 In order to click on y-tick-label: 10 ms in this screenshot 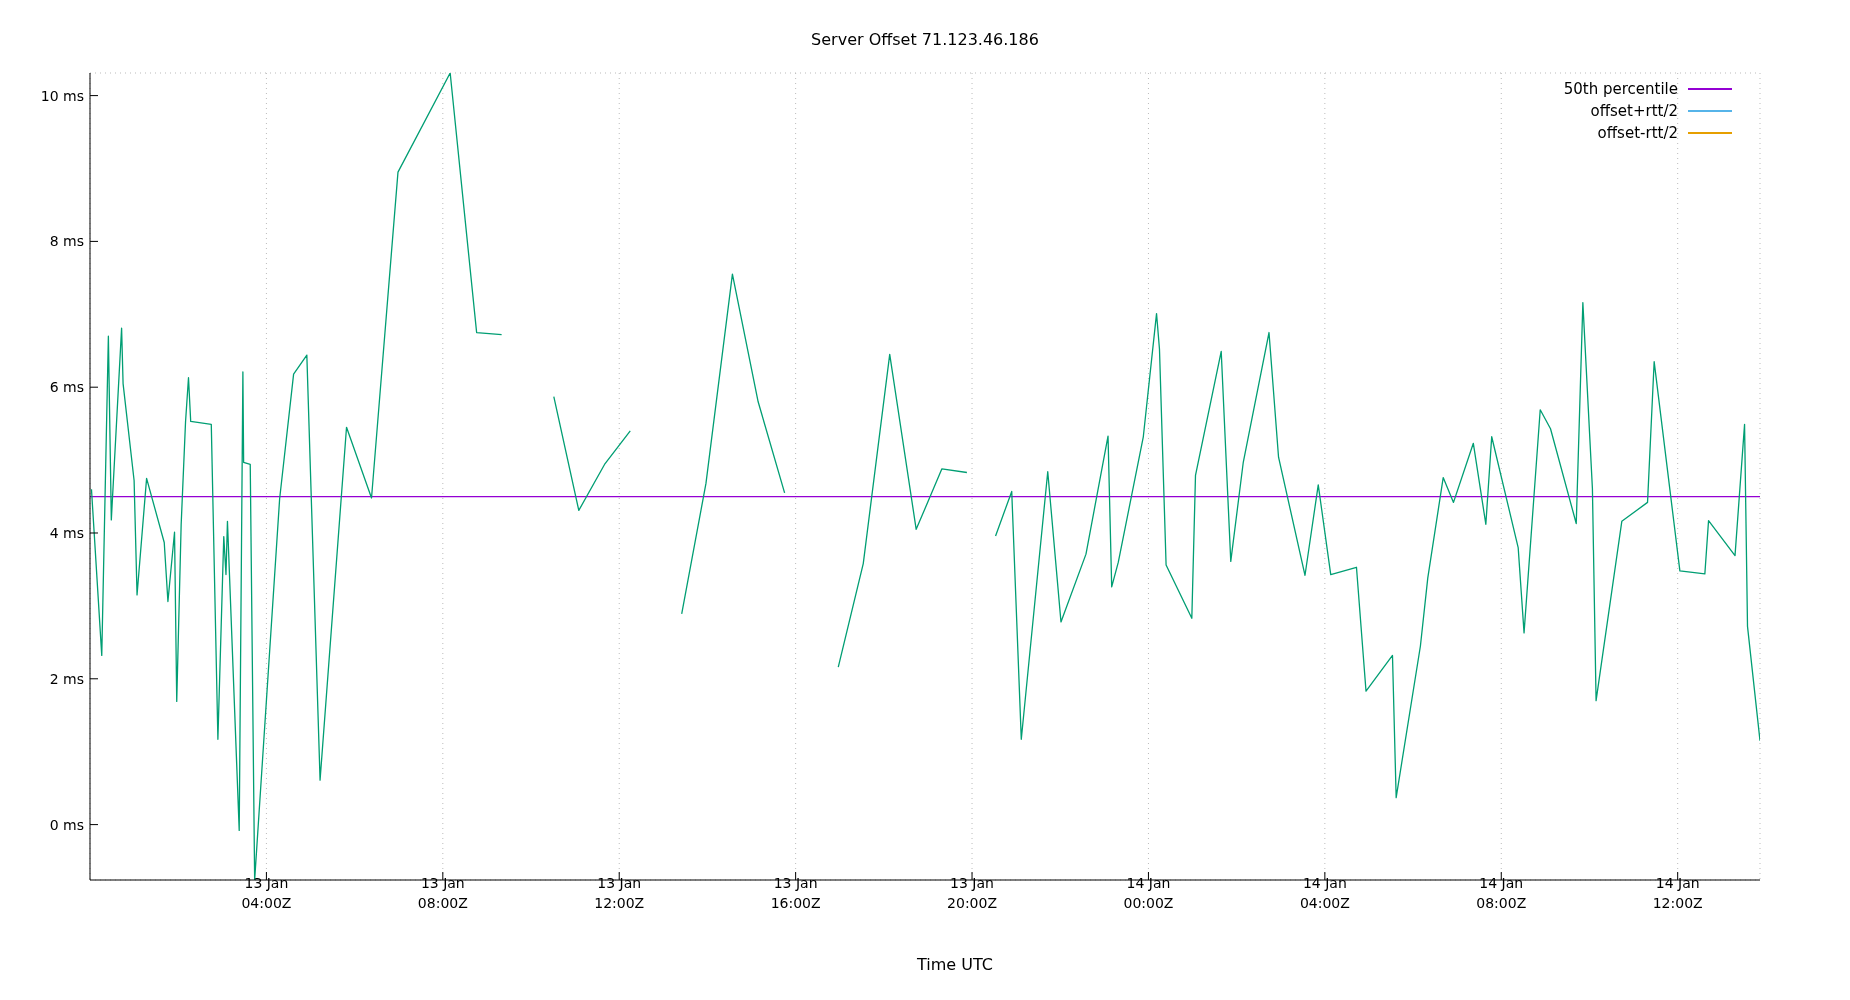, I will do `click(62, 95)`.